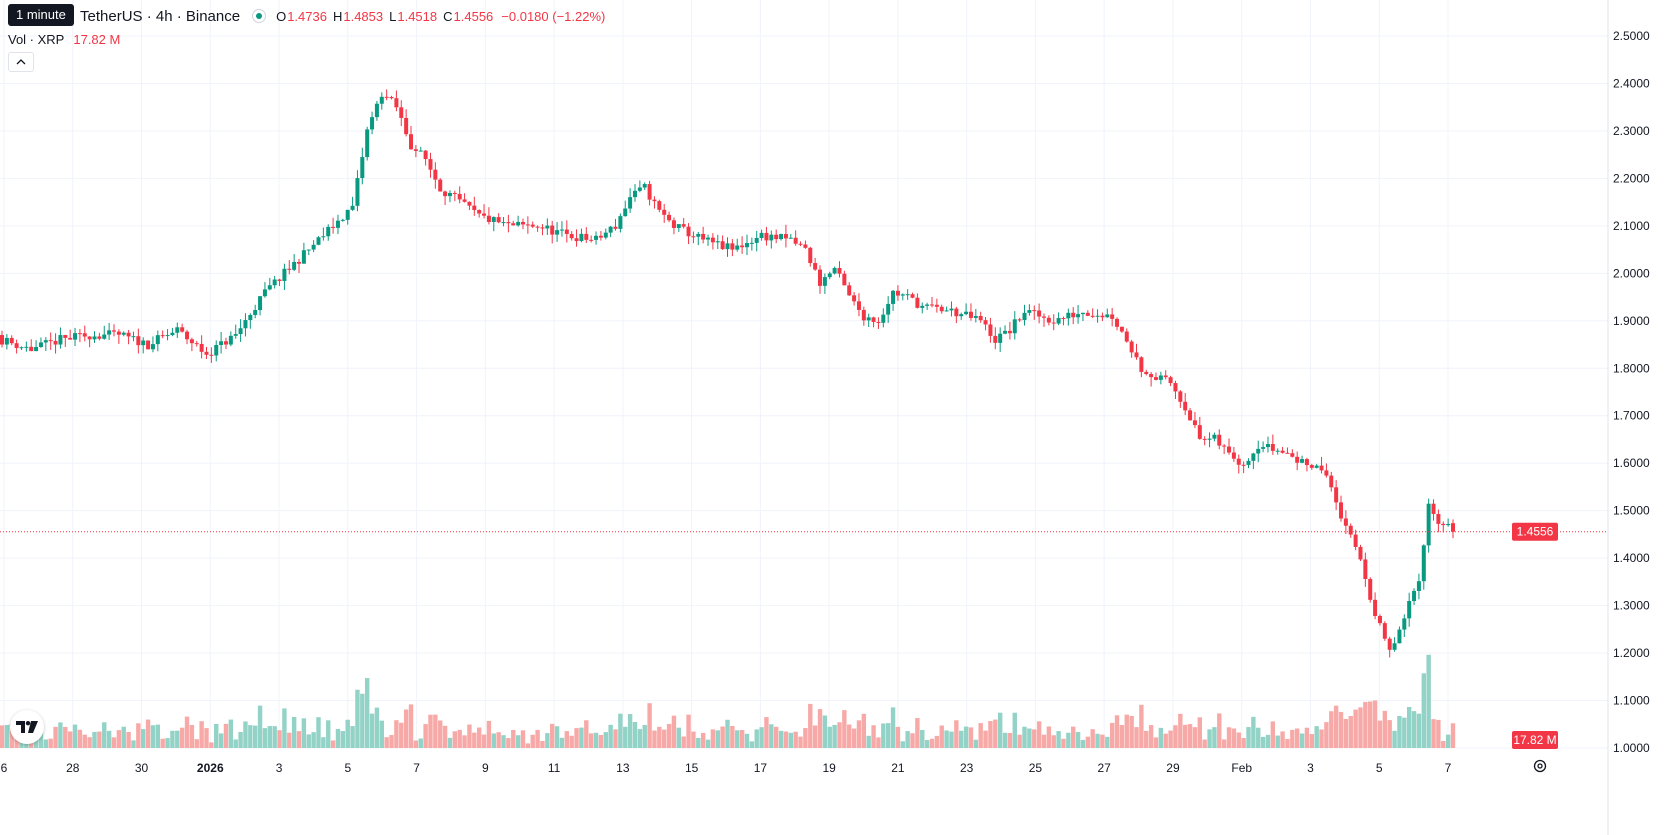 This screenshot has width=1678, height=835. What do you see at coordinates (27, 727) in the screenshot?
I see `tradingview-logo-icon` at bounding box center [27, 727].